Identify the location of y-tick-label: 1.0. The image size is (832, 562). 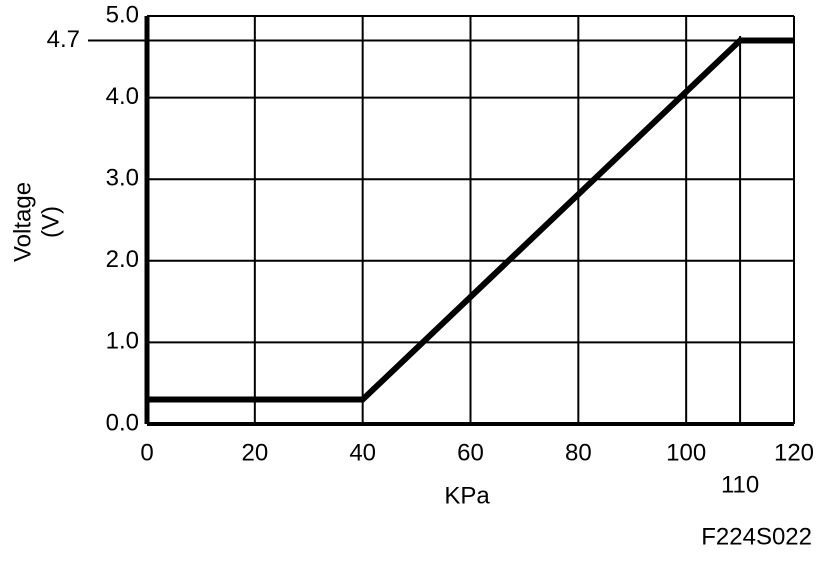
(122, 341).